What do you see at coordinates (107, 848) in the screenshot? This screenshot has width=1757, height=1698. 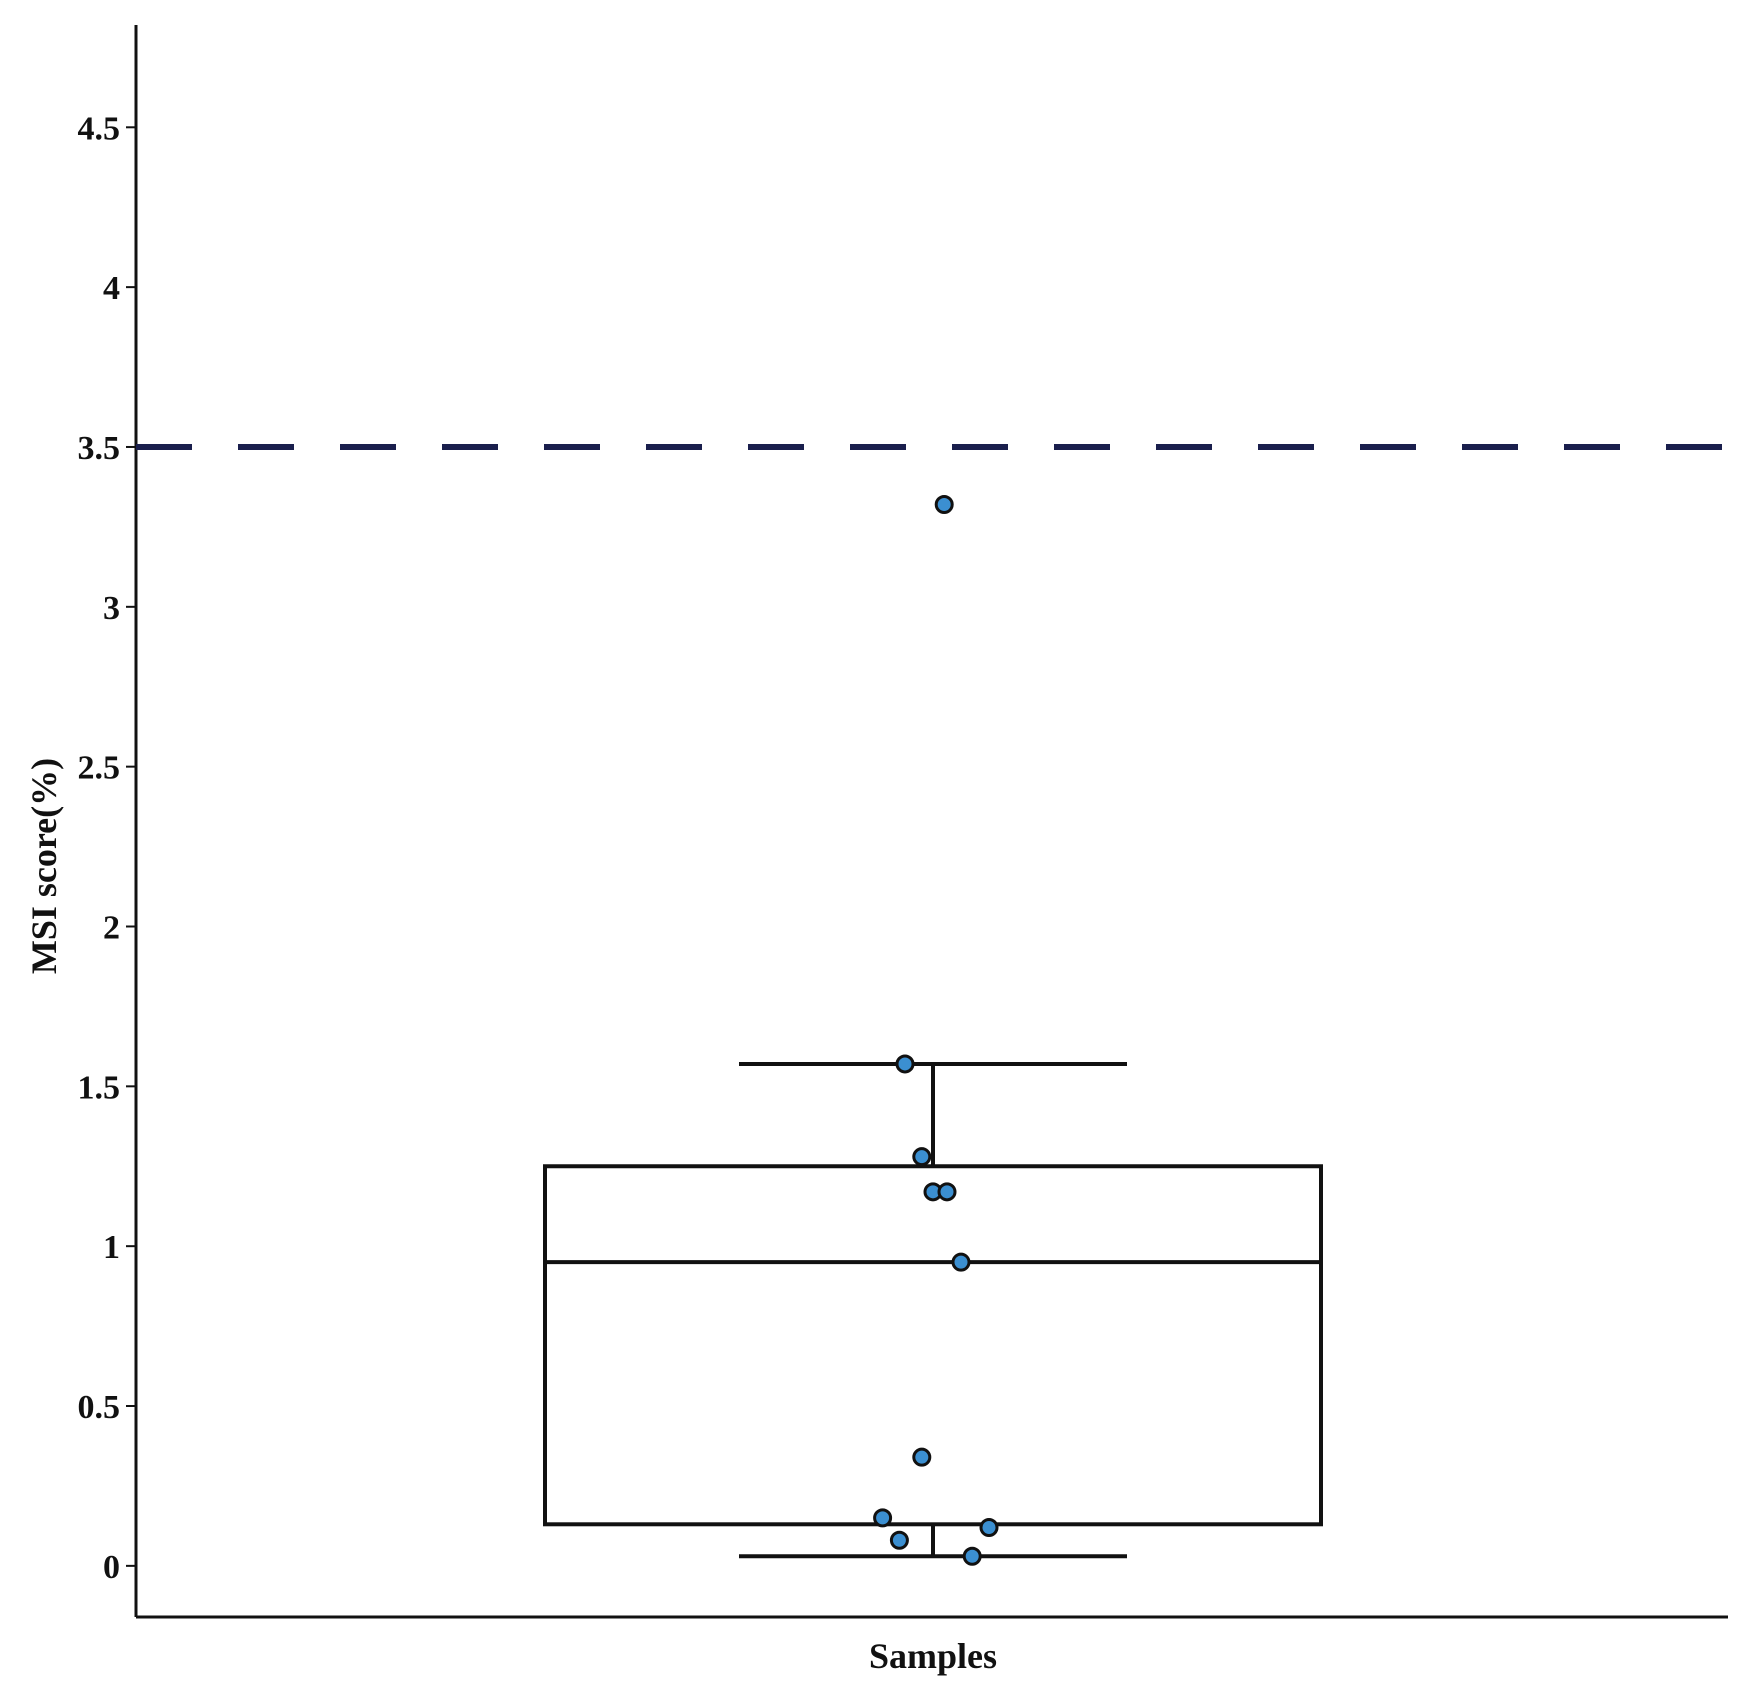 I see `y-ticks: 0 0.5 1 1.5 2 2.5 3 3.5 4 4.5` at bounding box center [107, 848].